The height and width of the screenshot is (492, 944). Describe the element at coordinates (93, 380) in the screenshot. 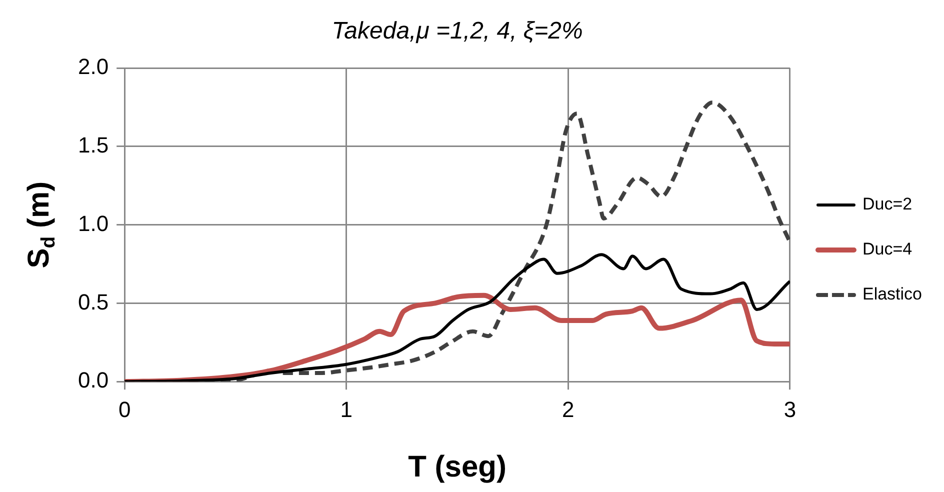

I see `y-tick-label: 0.0` at that location.